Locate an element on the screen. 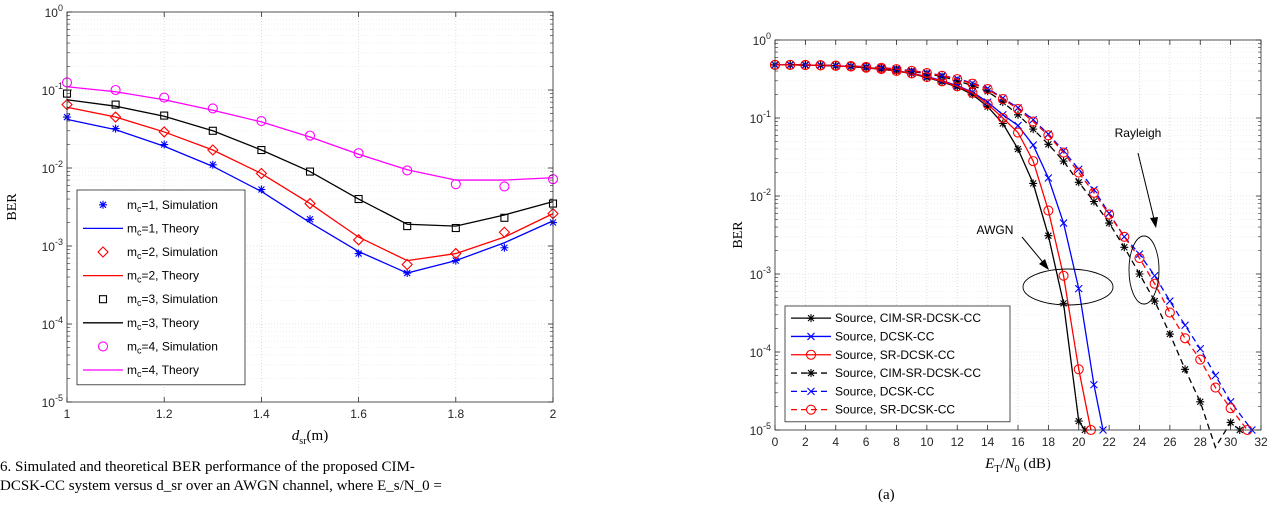 This screenshot has width=1281, height=522. x-tick-label: 8 is located at coordinates (896, 442).